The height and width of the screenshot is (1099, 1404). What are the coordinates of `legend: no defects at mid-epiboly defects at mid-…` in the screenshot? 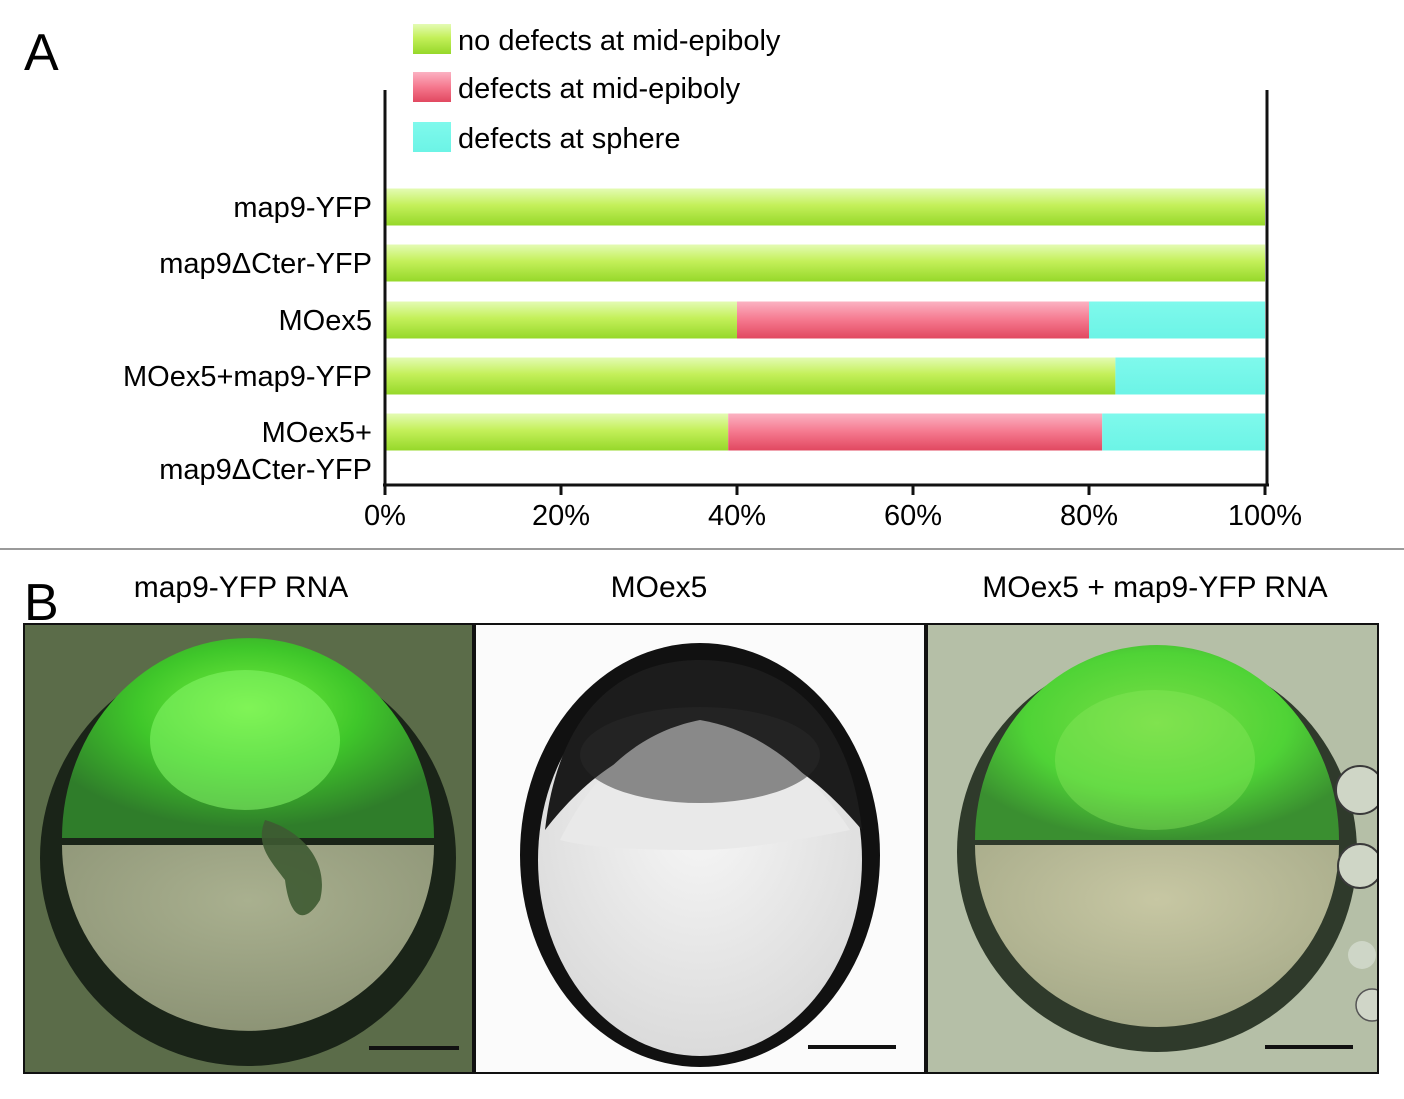 It's located at (597, 89).